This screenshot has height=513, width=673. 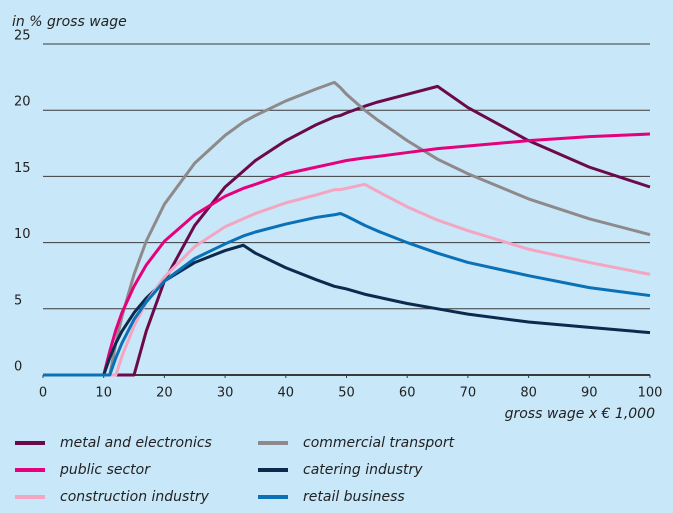 I want to click on y-axis-label: in % gross wage, so click(x=69, y=22).